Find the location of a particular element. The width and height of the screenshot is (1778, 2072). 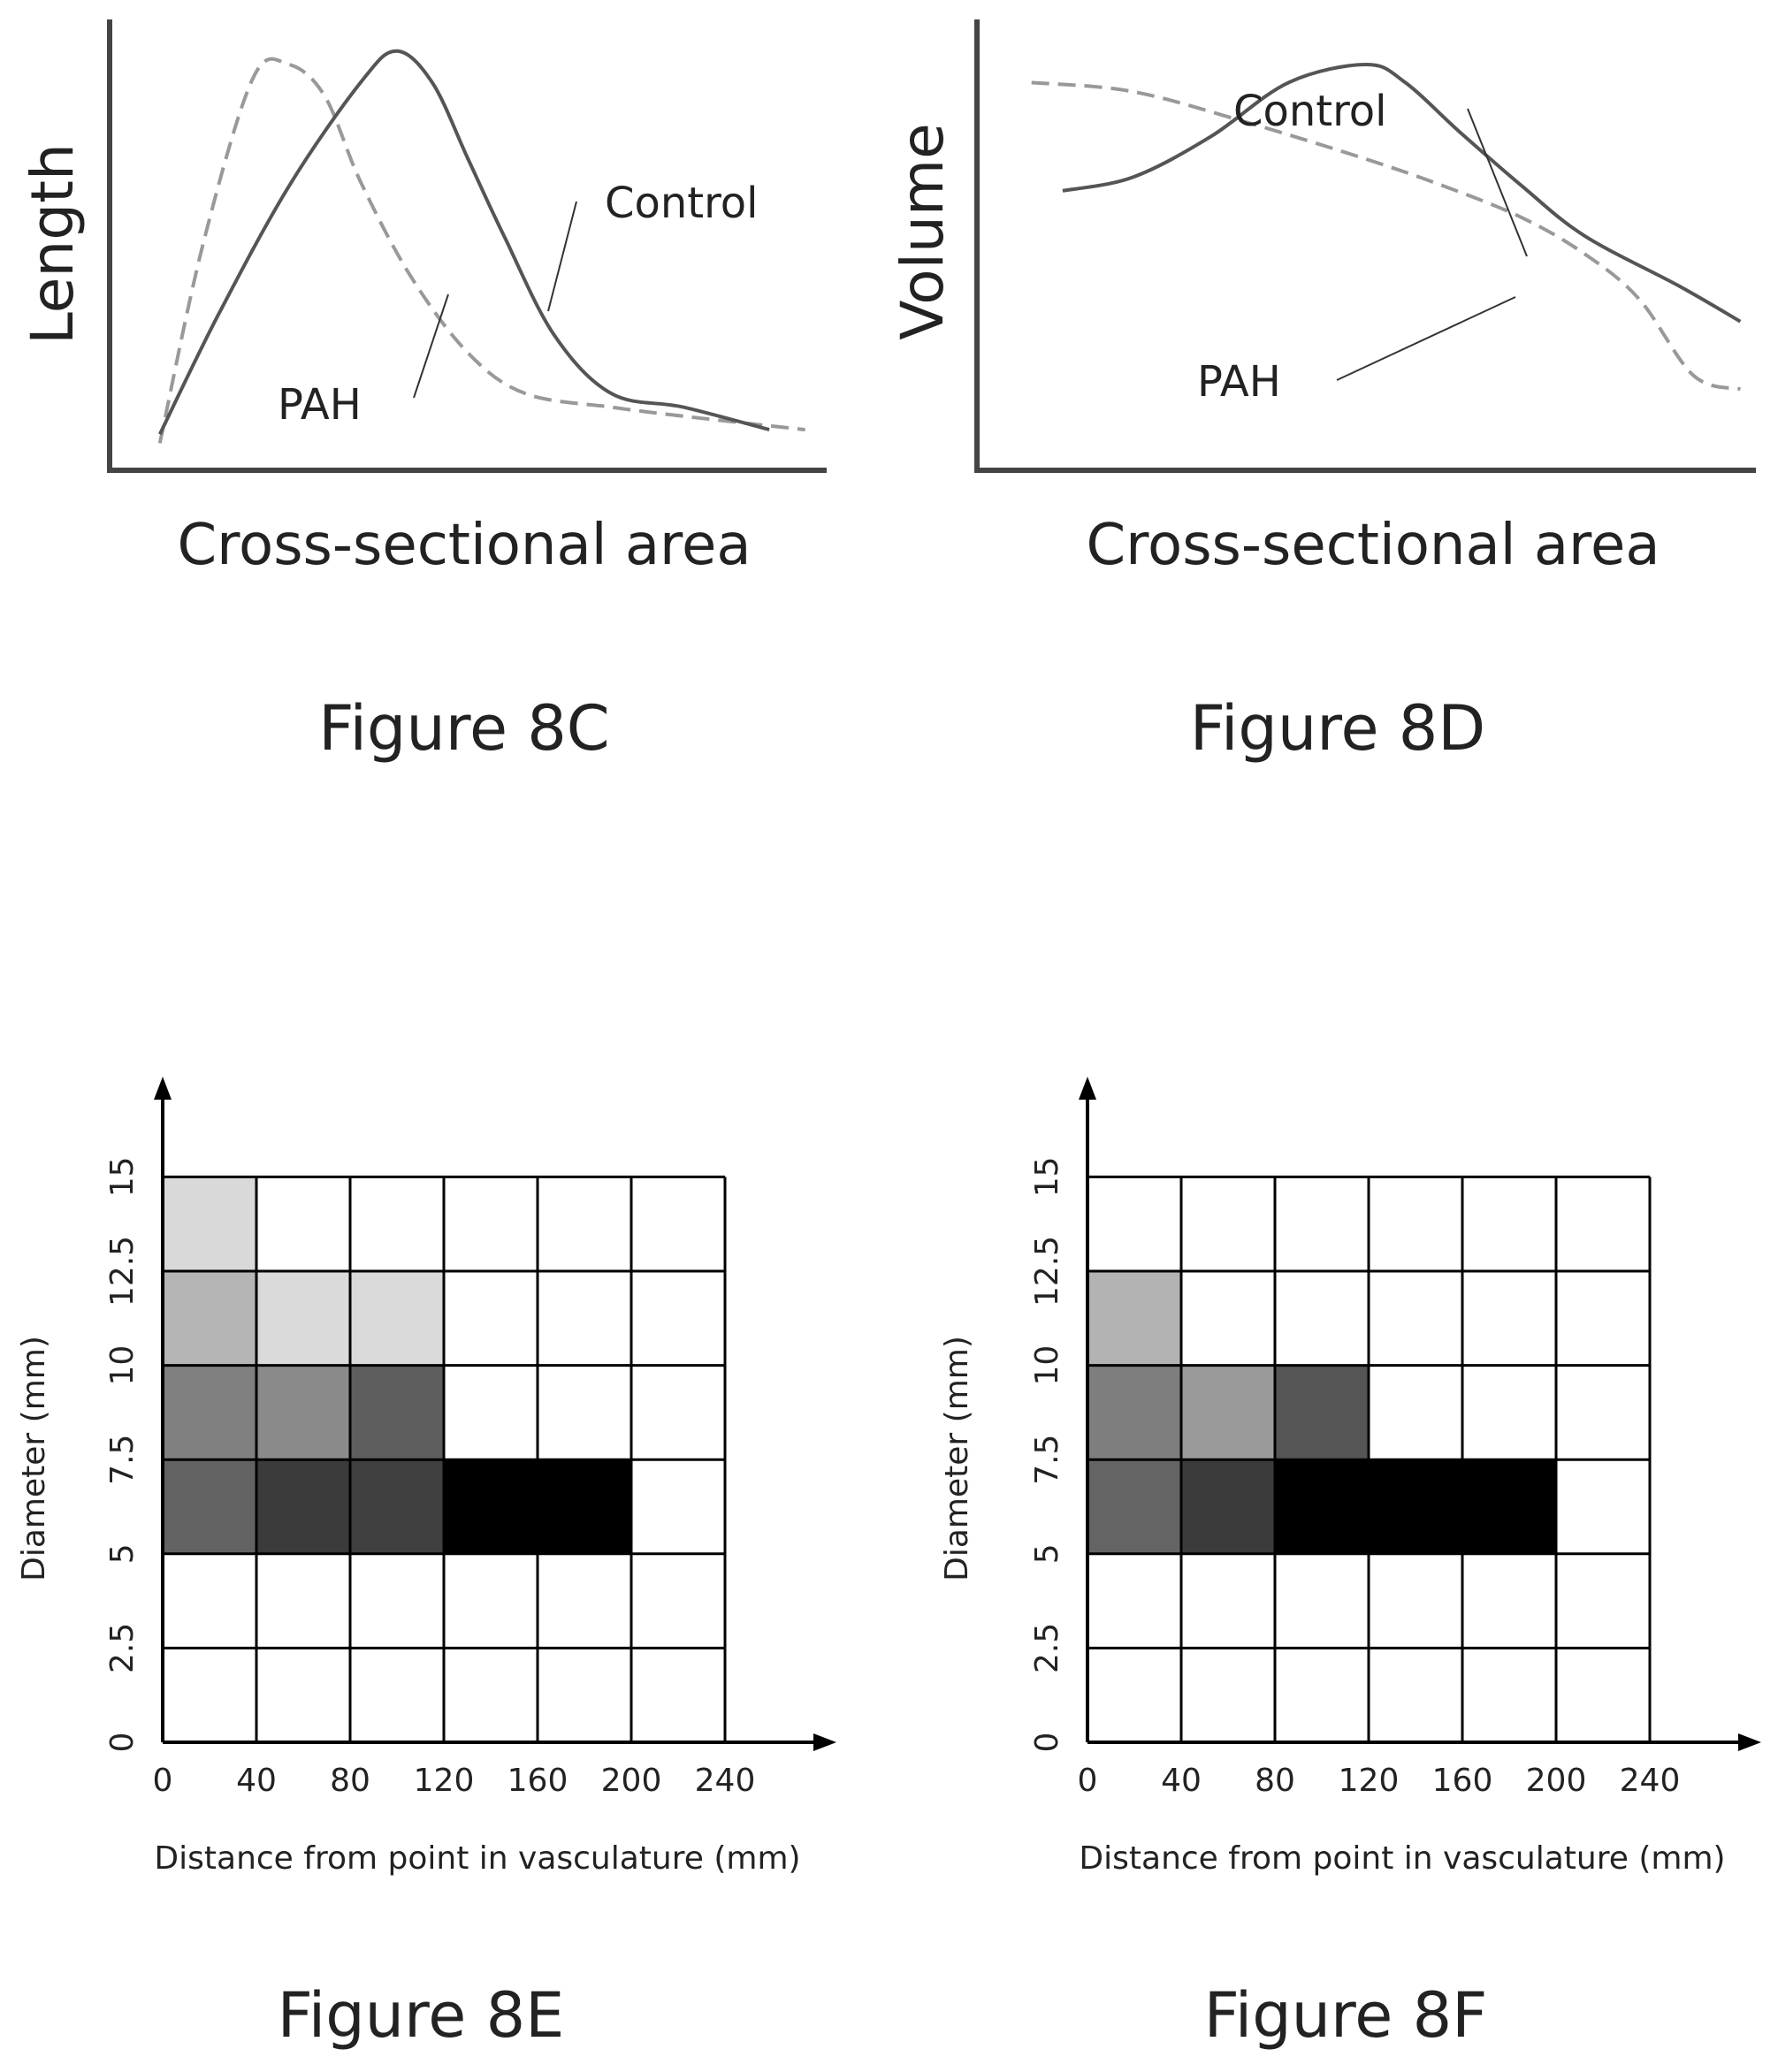

figure-8f-y-tick-labels: 0 2.5 5 7.5 10 12.5 15 is located at coordinates (1047, 1454).